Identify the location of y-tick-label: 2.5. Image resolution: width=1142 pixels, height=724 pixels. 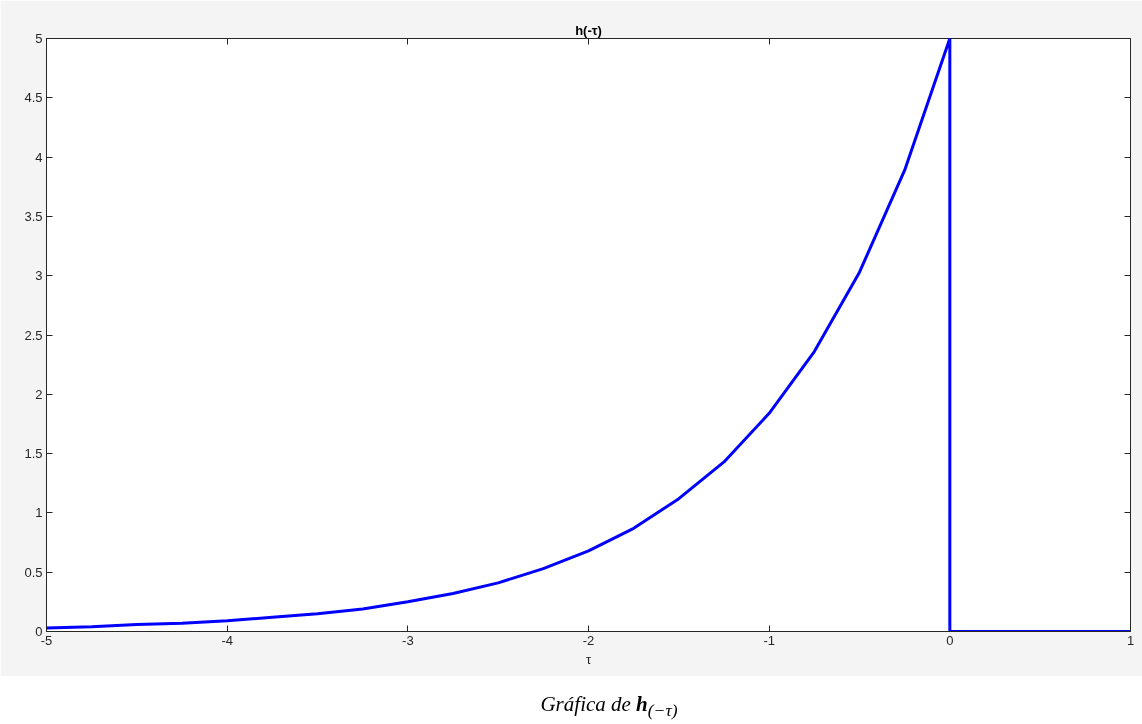
(33, 335).